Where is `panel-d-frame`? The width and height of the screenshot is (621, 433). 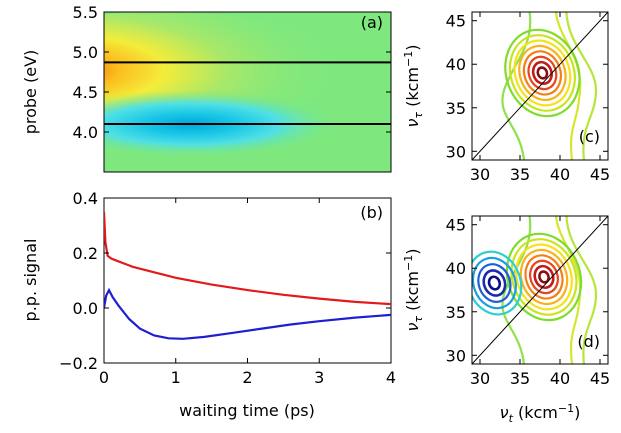 panel-d-frame is located at coordinates (540, 290).